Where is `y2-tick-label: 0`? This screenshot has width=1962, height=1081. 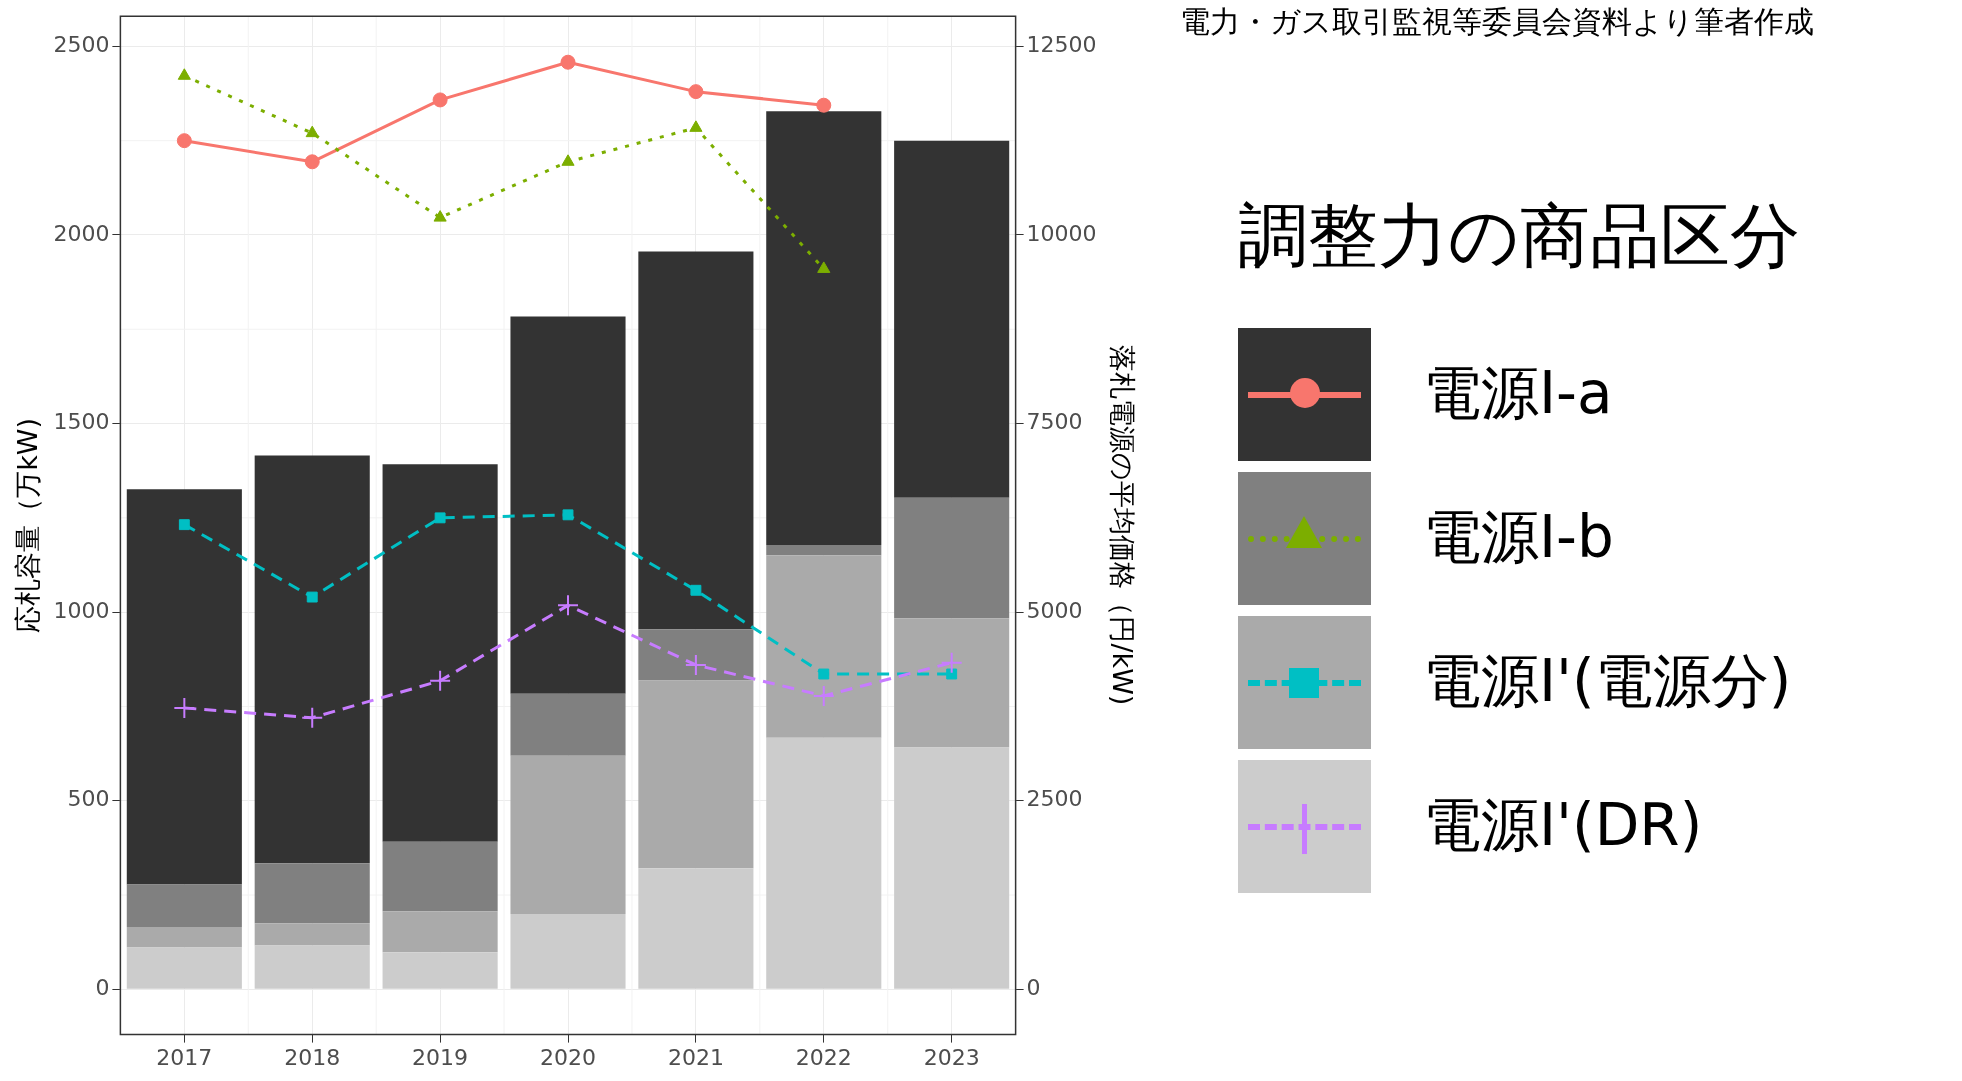
y2-tick-label: 0 is located at coordinates (1033, 988).